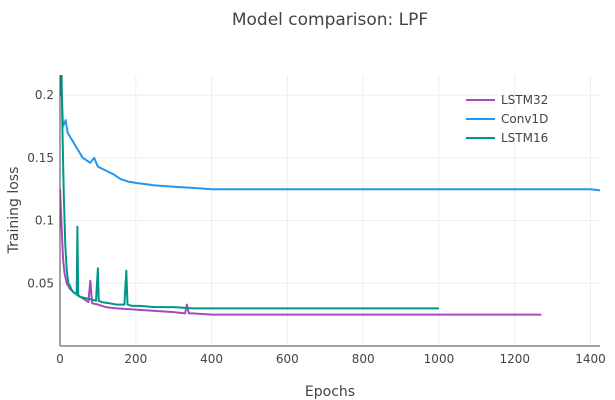 The width and height of the screenshot is (615, 400). What do you see at coordinates (590, 359) in the screenshot?
I see `x-tick-label: 1400` at bounding box center [590, 359].